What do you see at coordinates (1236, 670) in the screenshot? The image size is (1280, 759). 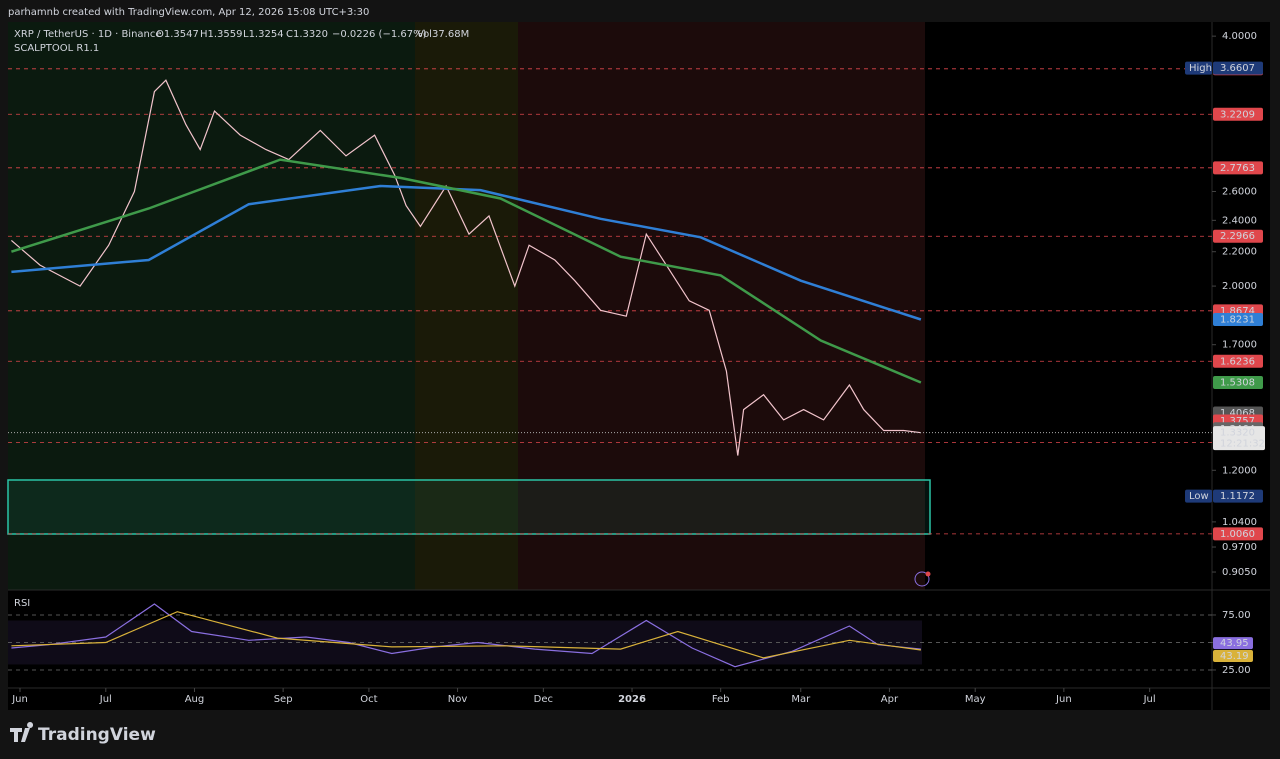 I see `y-tick-label: 25.00` at bounding box center [1236, 670].